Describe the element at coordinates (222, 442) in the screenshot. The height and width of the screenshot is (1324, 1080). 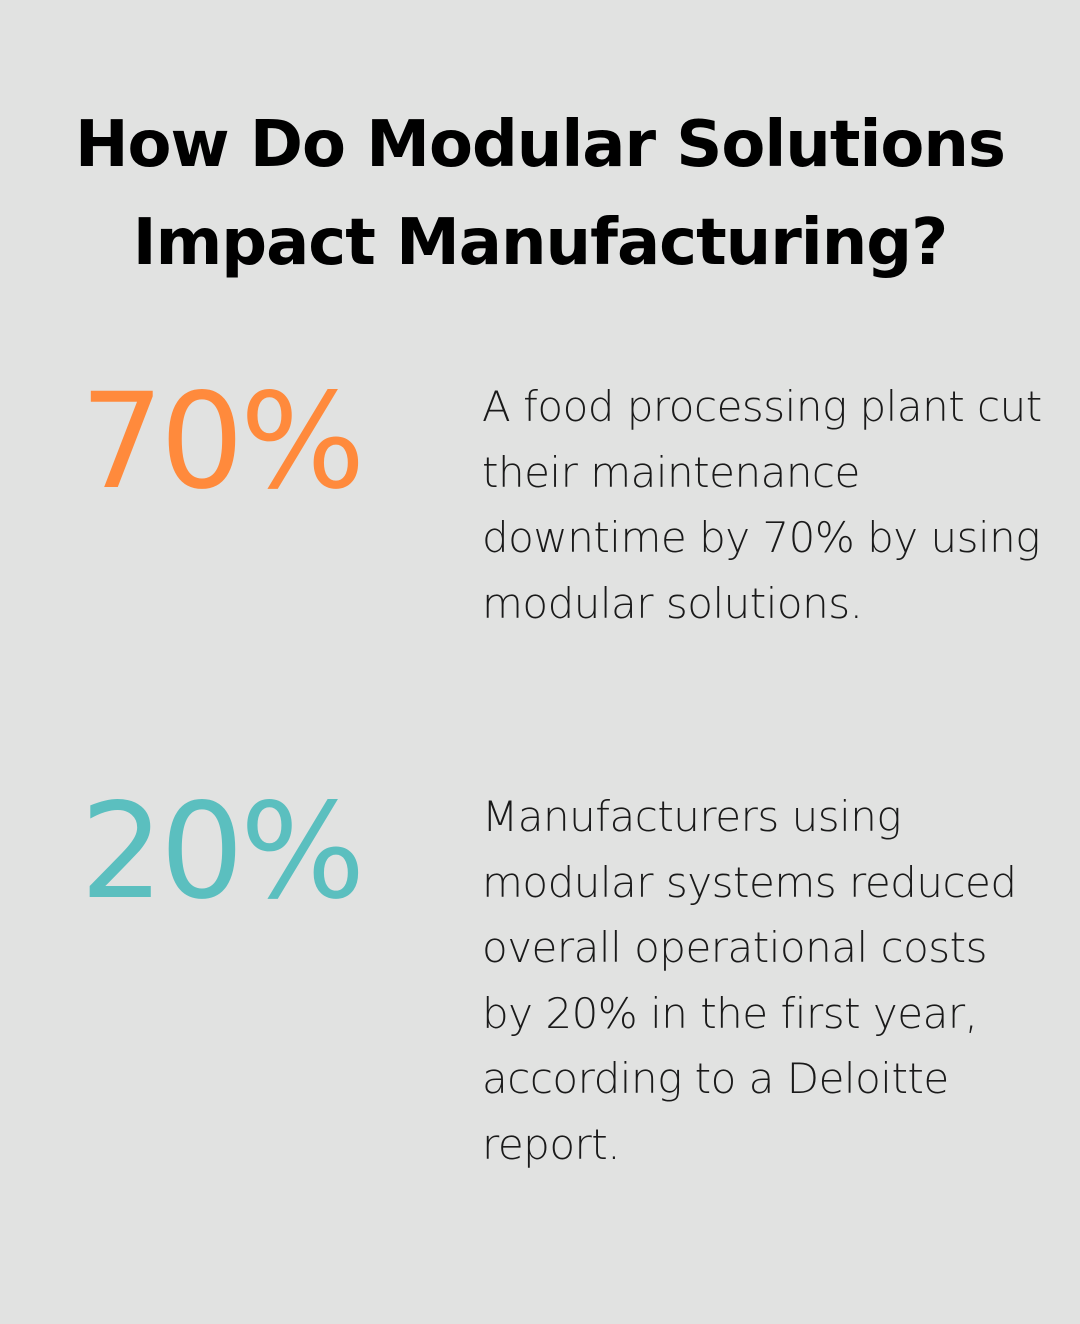
I see `stat-value: 70%` at that location.